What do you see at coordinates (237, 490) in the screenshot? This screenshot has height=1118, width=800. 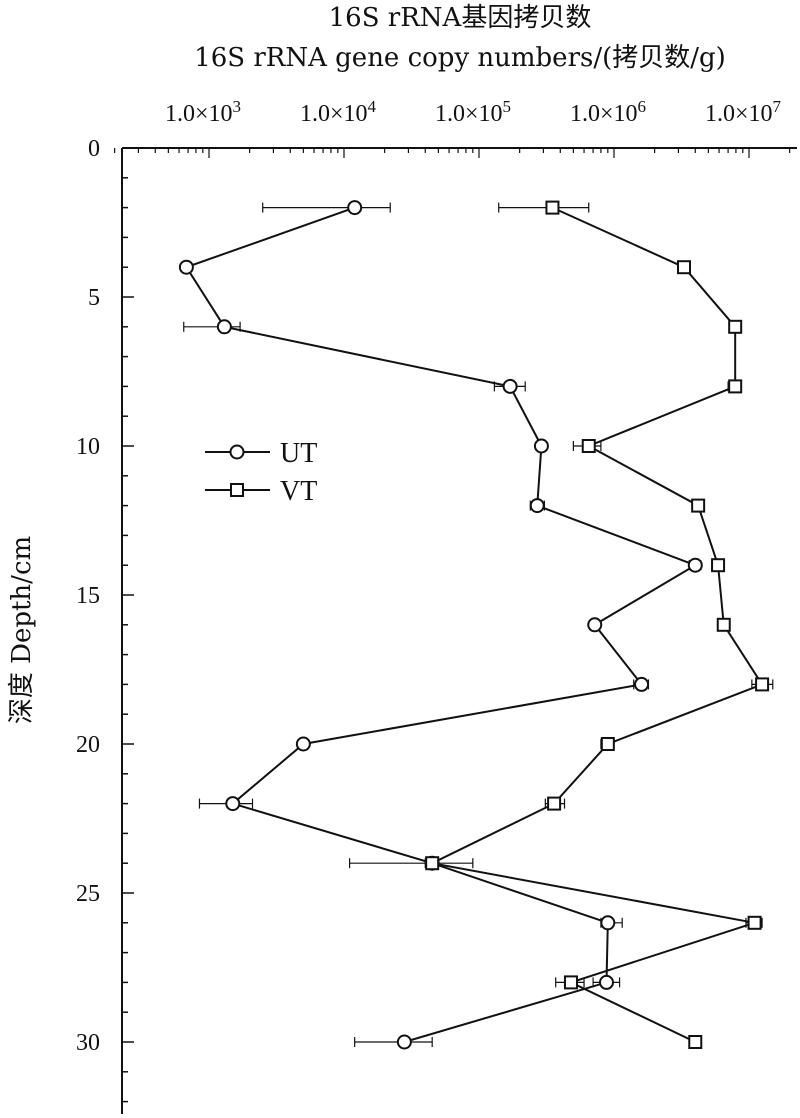 I see `legend-vt-marker` at bounding box center [237, 490].